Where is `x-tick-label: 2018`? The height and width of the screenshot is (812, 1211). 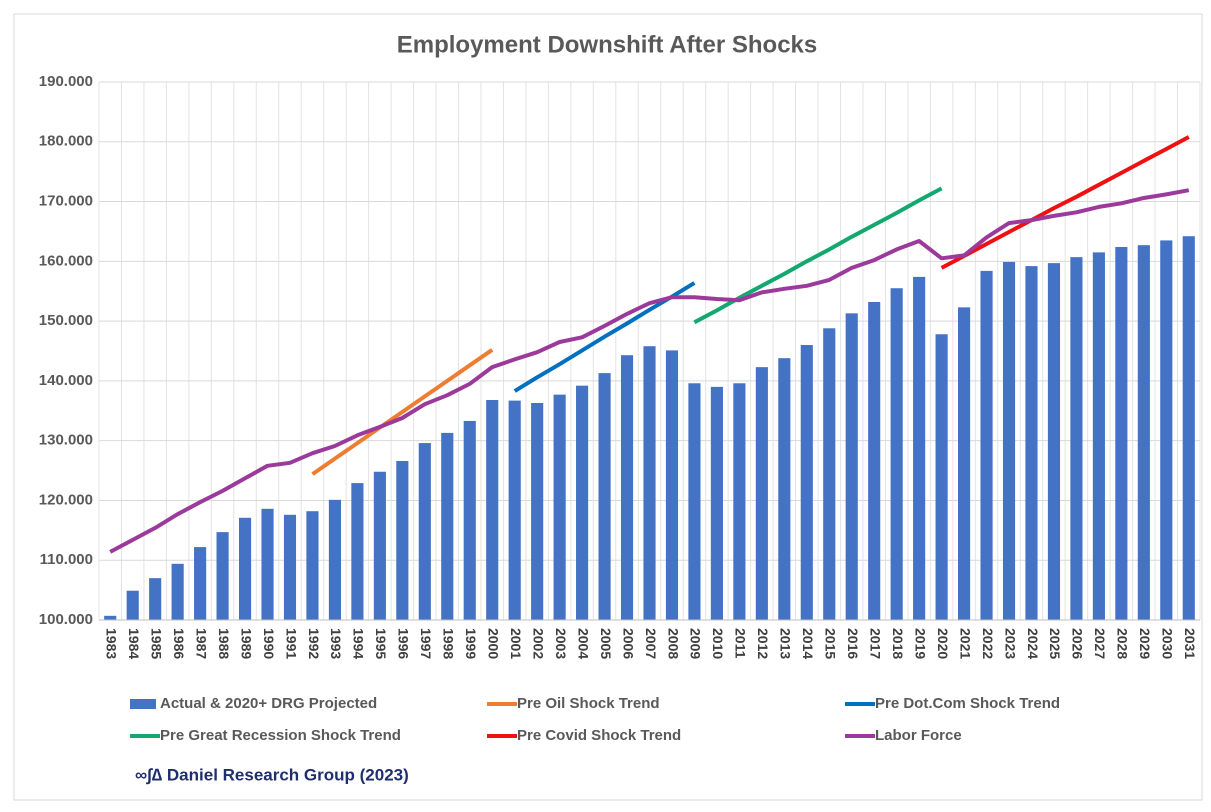 x-tick-label: 2018 is located at coordinates (898, 643).